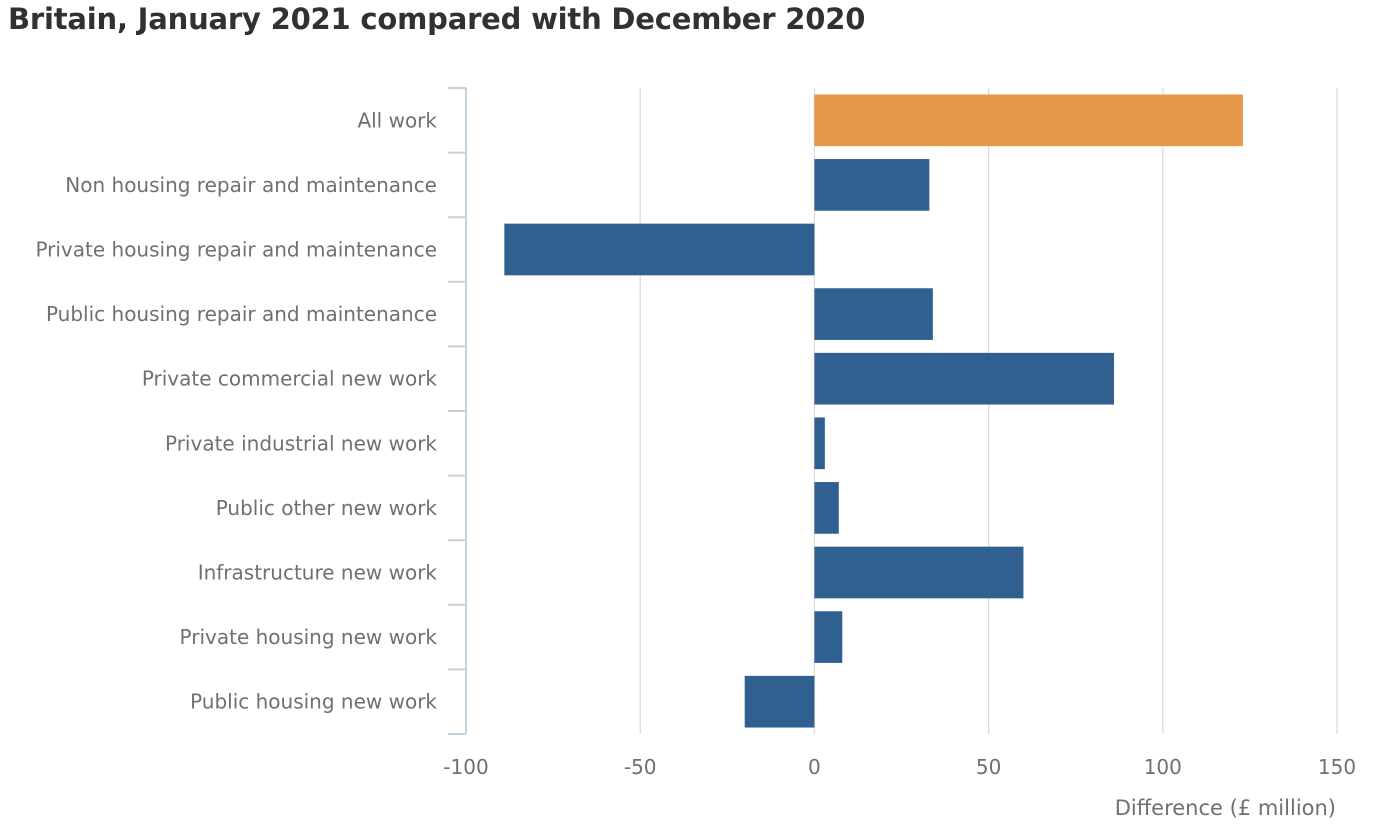 The height and width of the screenshot is (832, 1394). Describe the element at coordinates (318, 573) in the screenshot. I see `category-label: Infrastructure new work` at that location.